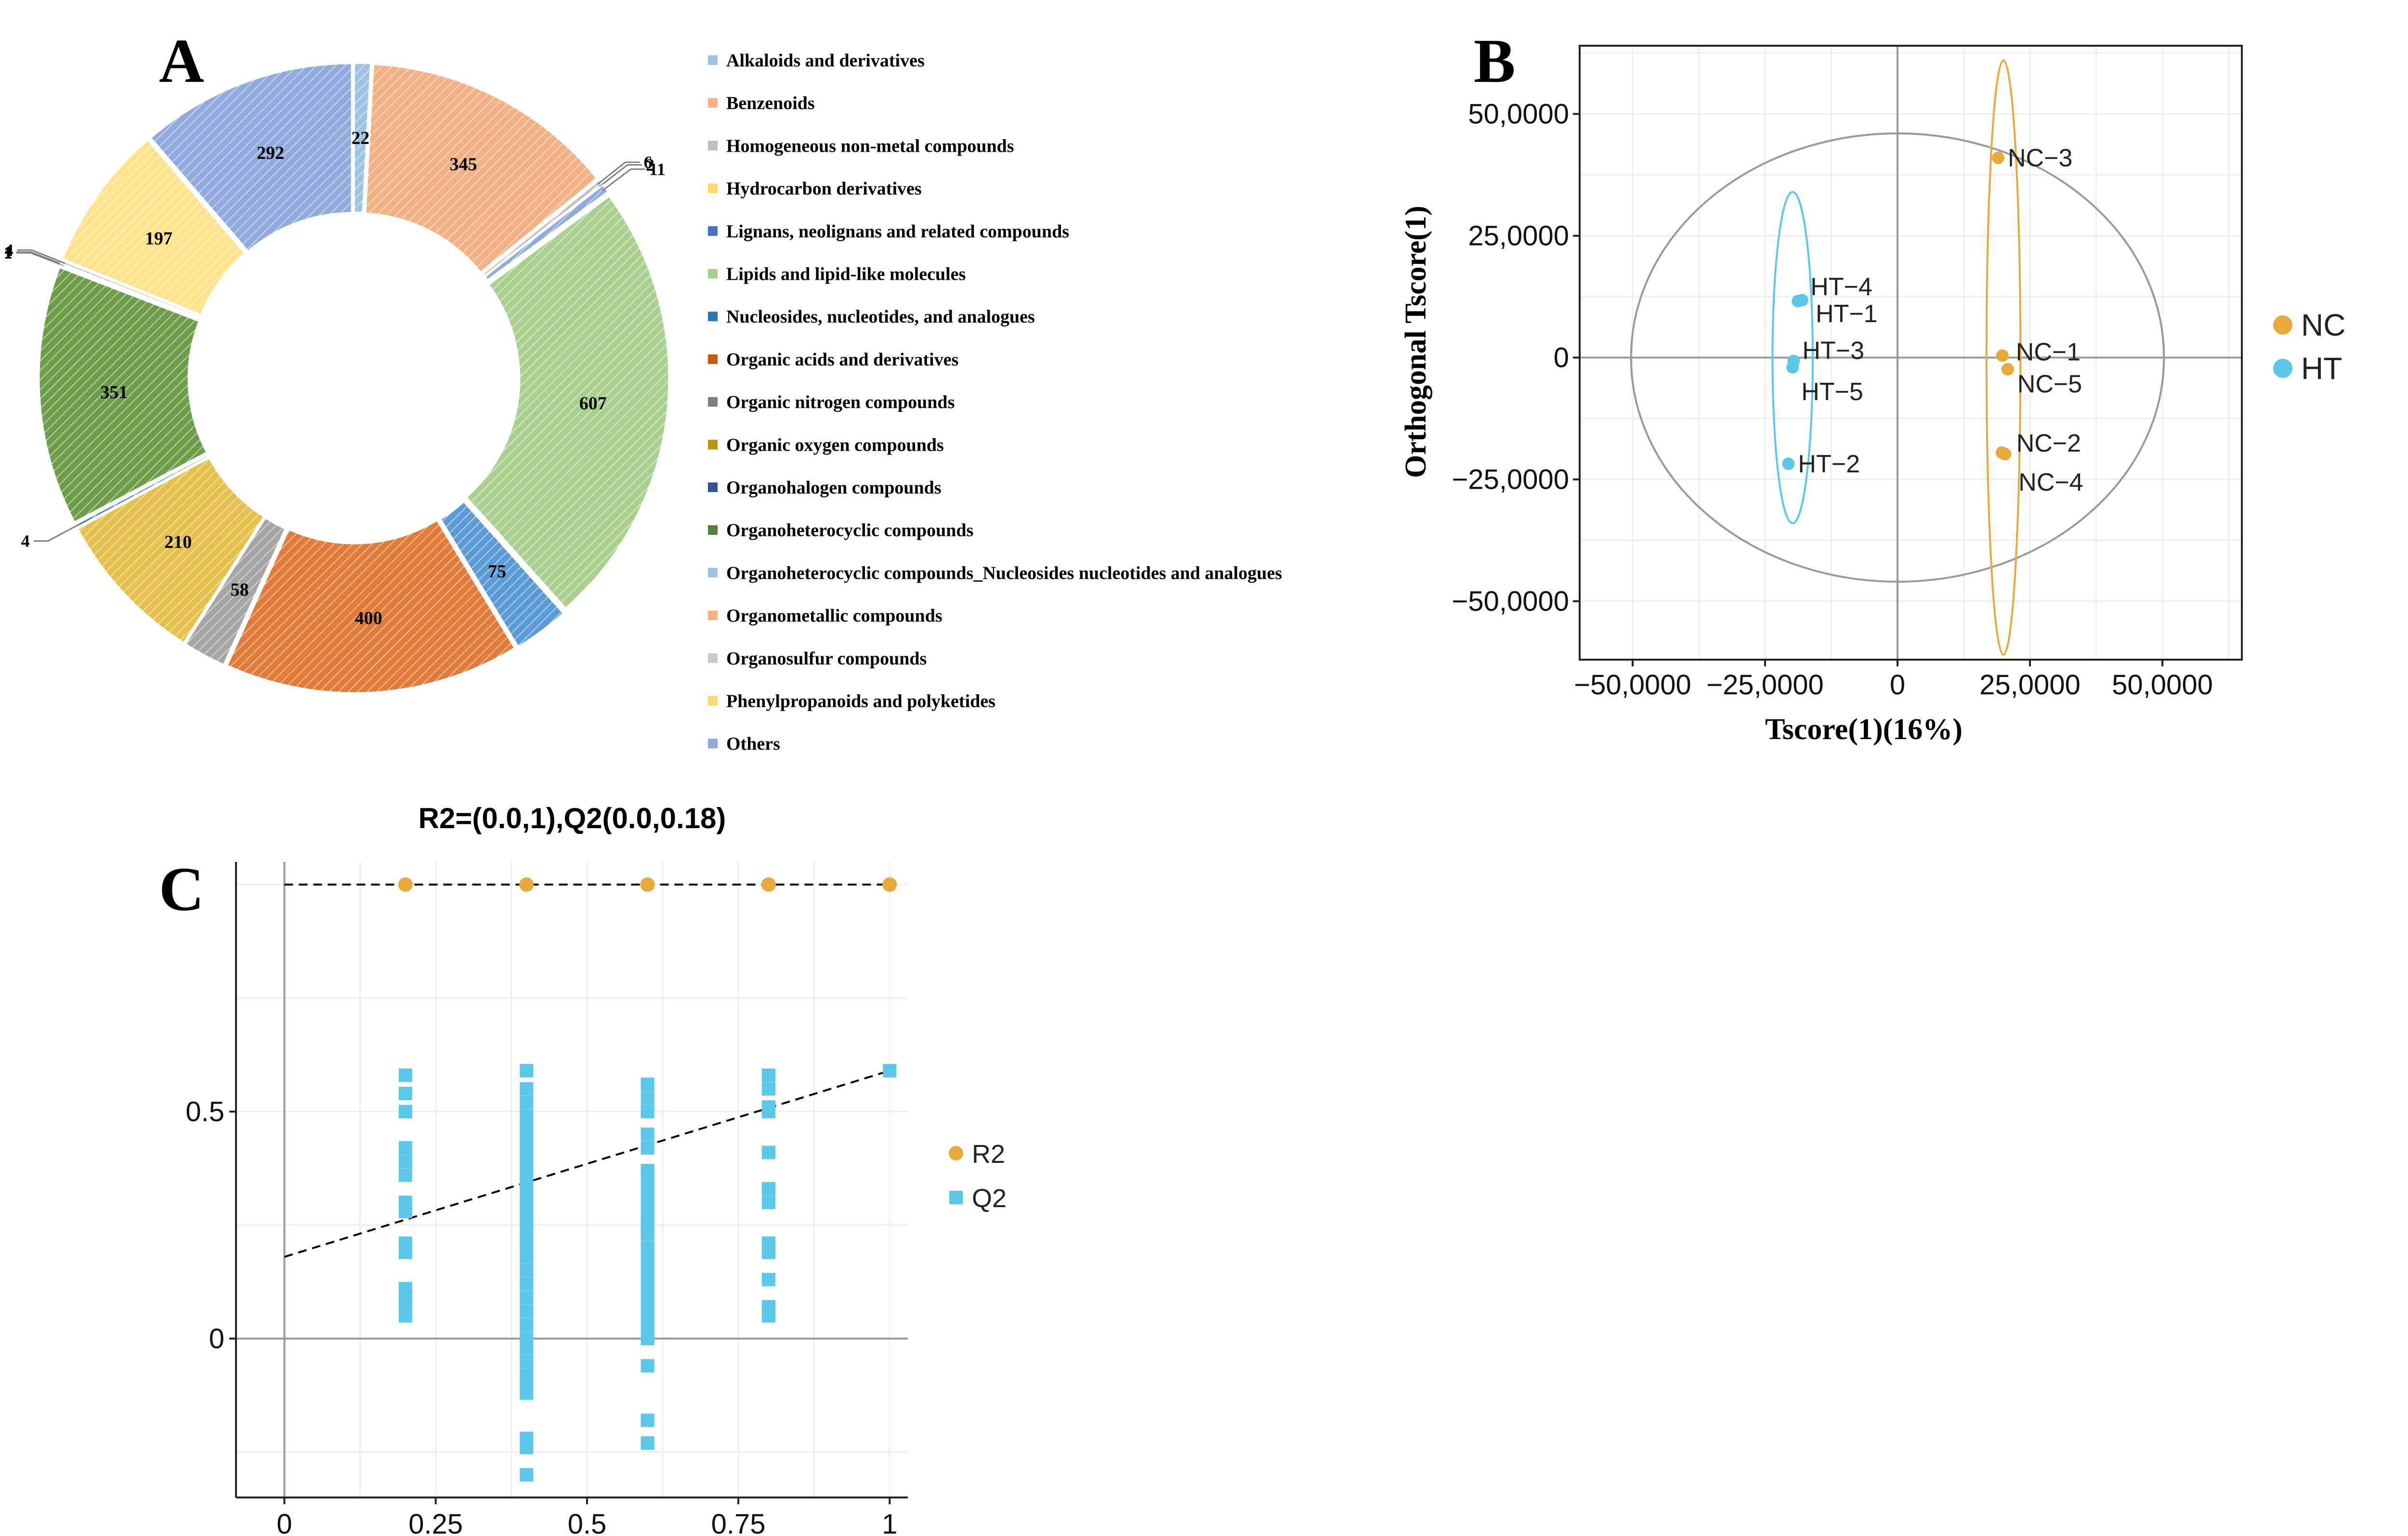 The width and height of the screenshot is (2408, 1536). Describe the element at coordinates (738, 1522) in the screenshot. I see `x-tick-label: 0.75` at that location.